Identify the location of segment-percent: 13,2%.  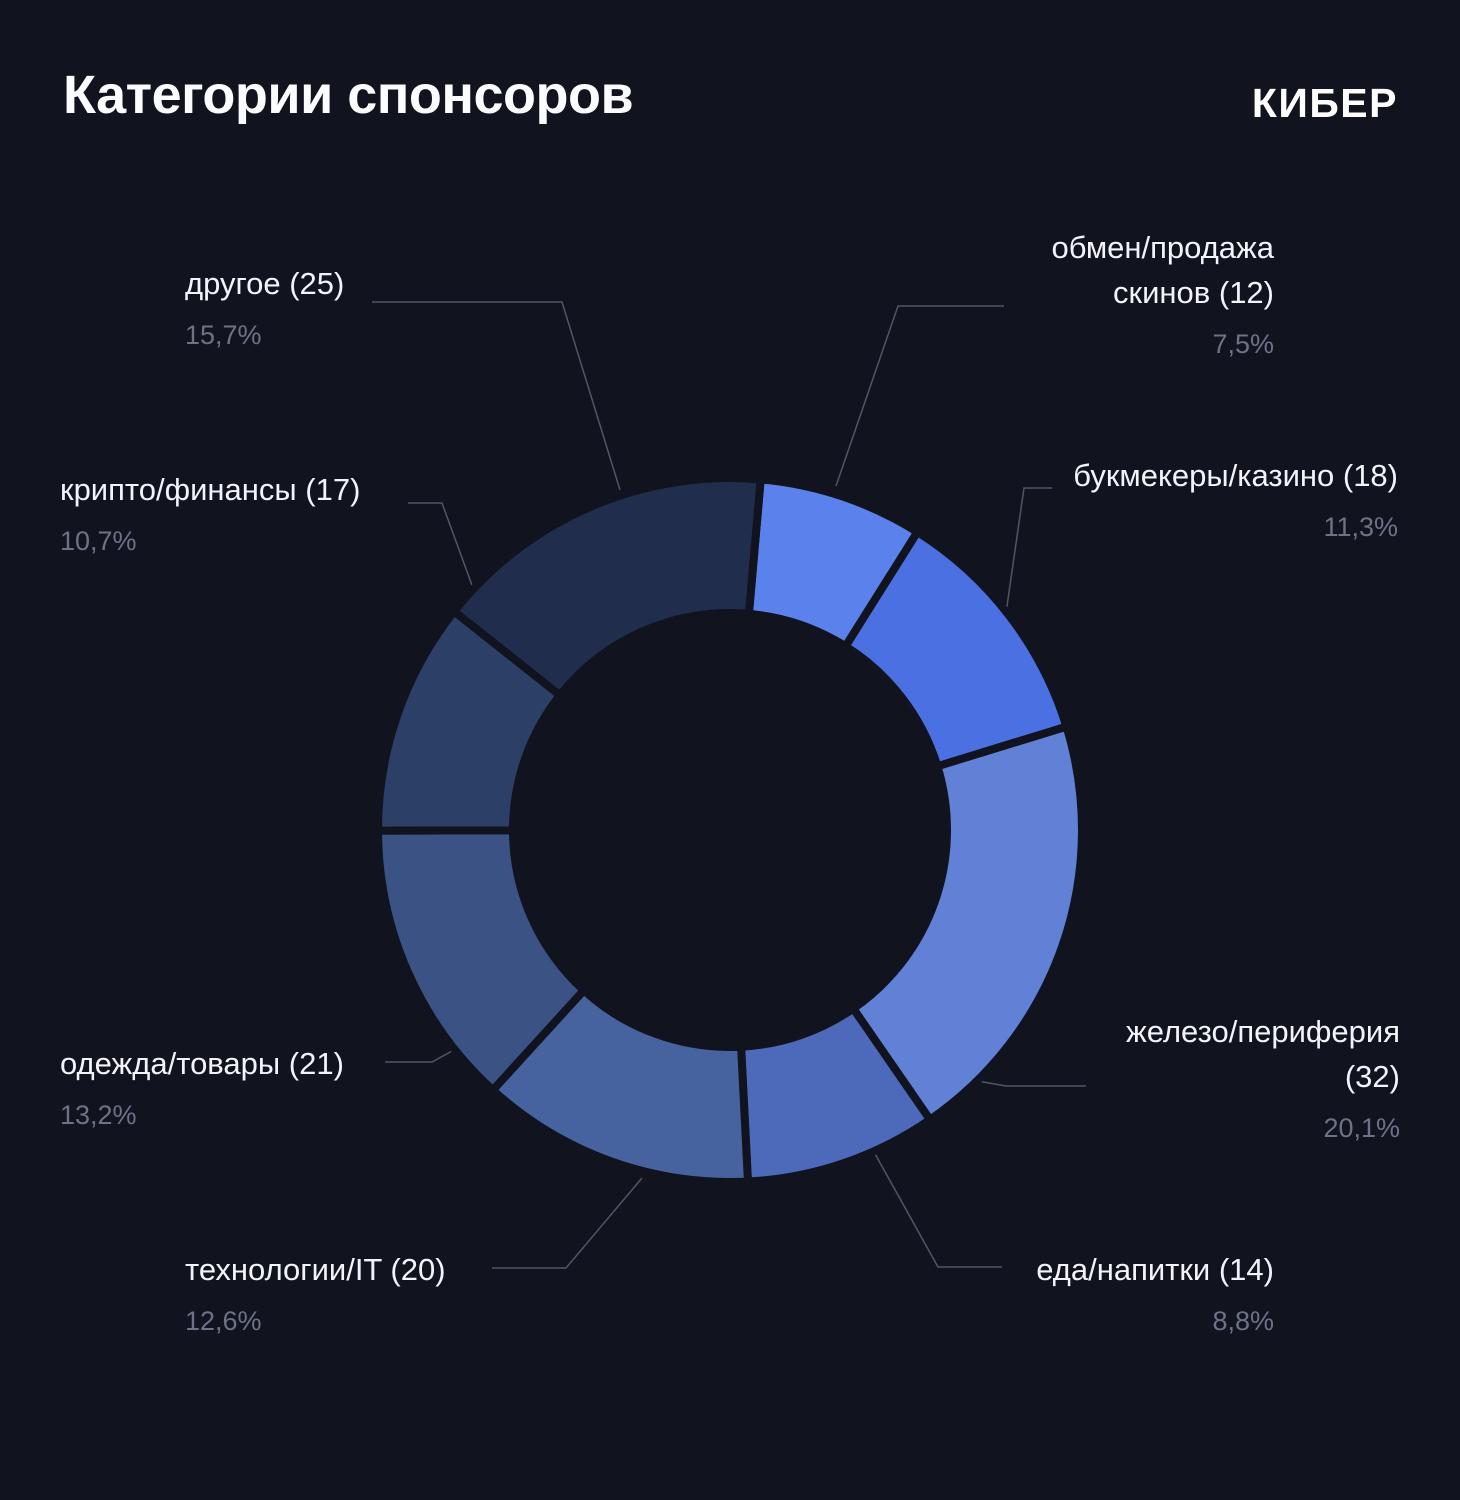
(98, 1114).